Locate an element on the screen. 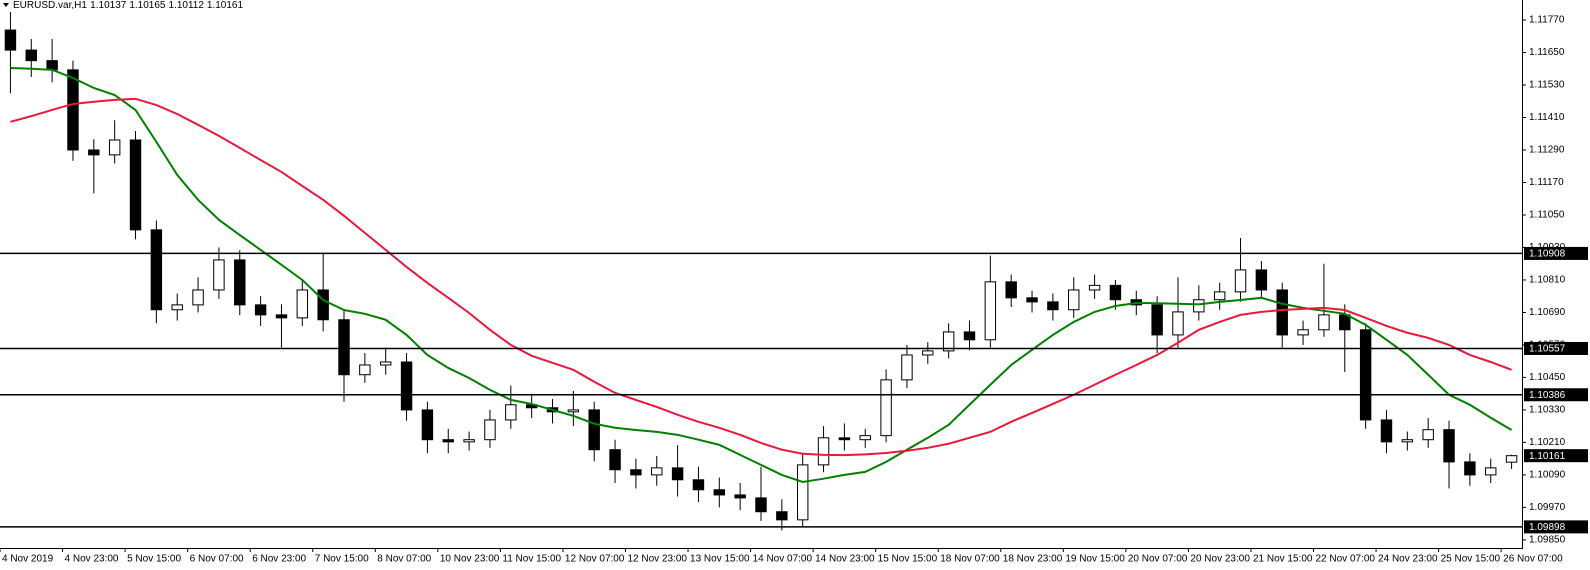 This screenshot has height=570, width=1590. x-tick-label: 24 Nov 23:00 is located at coordinates (1408, 559).